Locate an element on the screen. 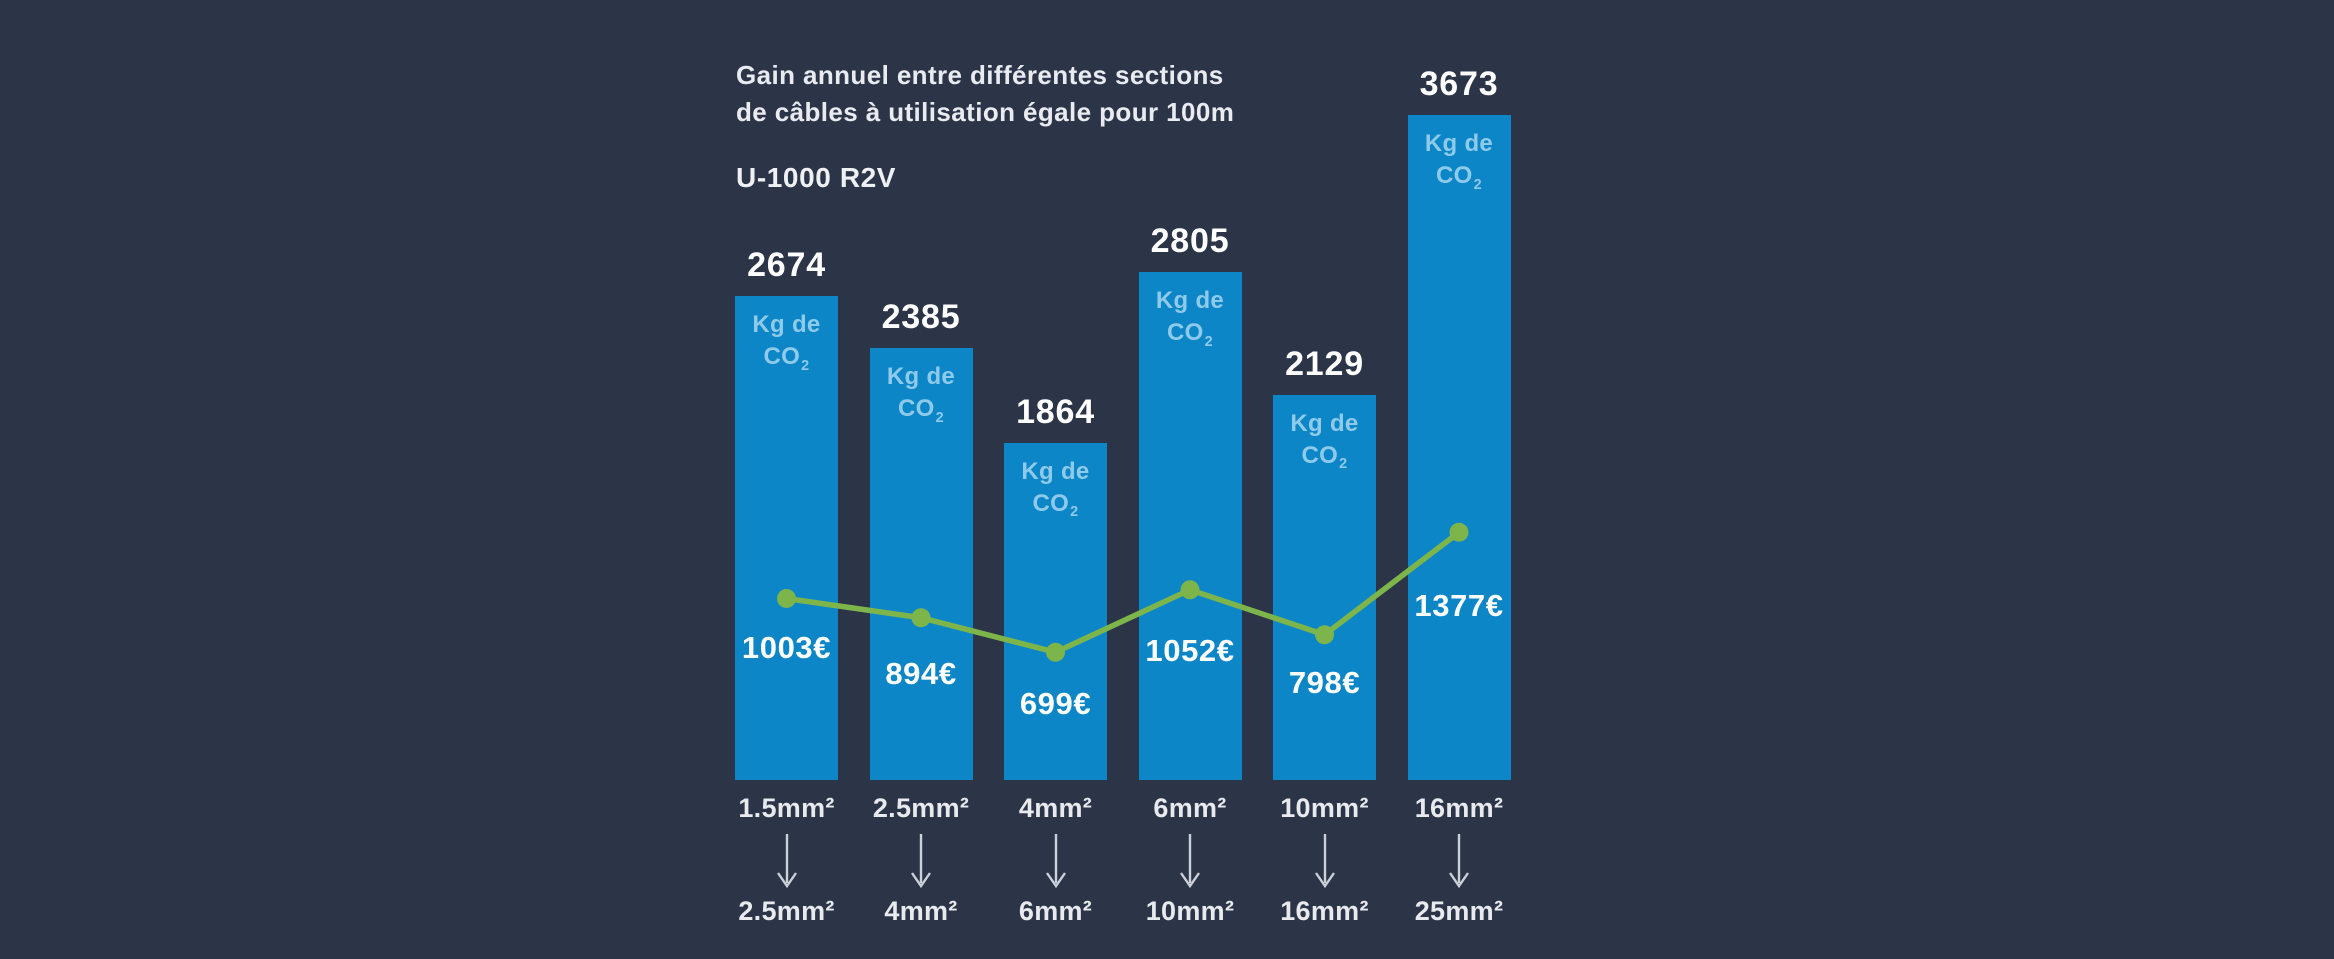 The width and height of the screenshot is (2334, 959). section-from-label: 4mm² is located at coordinates (1055, 808).